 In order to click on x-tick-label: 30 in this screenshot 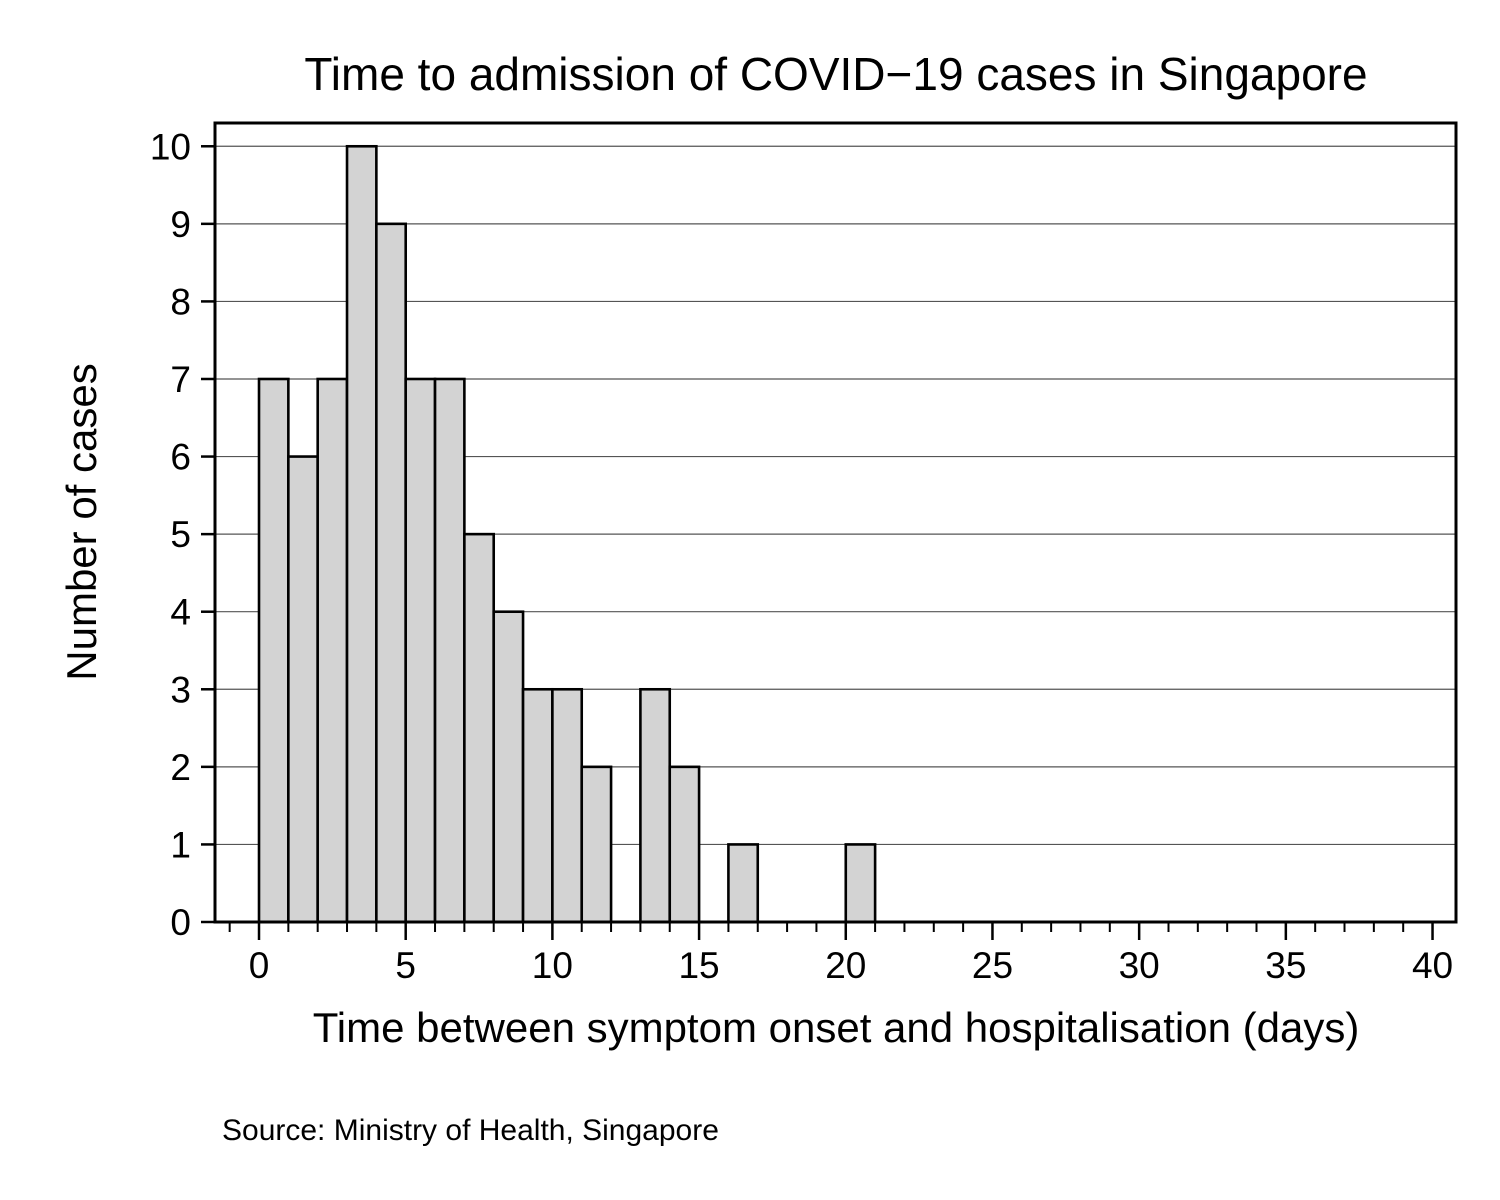, I will do `click(1139, 965)`.